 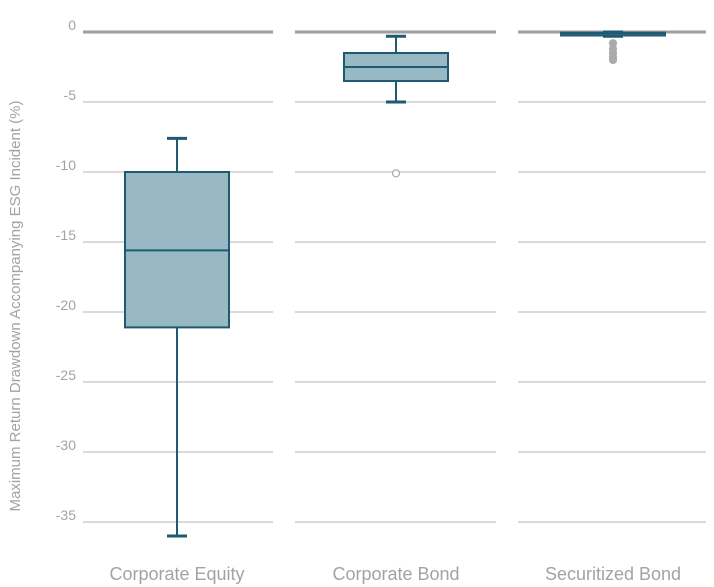 What do you see at coordinates (613, 574) in the screenshot?
I see `category-label: Securitized Bond` at bounding box center [613, 574].